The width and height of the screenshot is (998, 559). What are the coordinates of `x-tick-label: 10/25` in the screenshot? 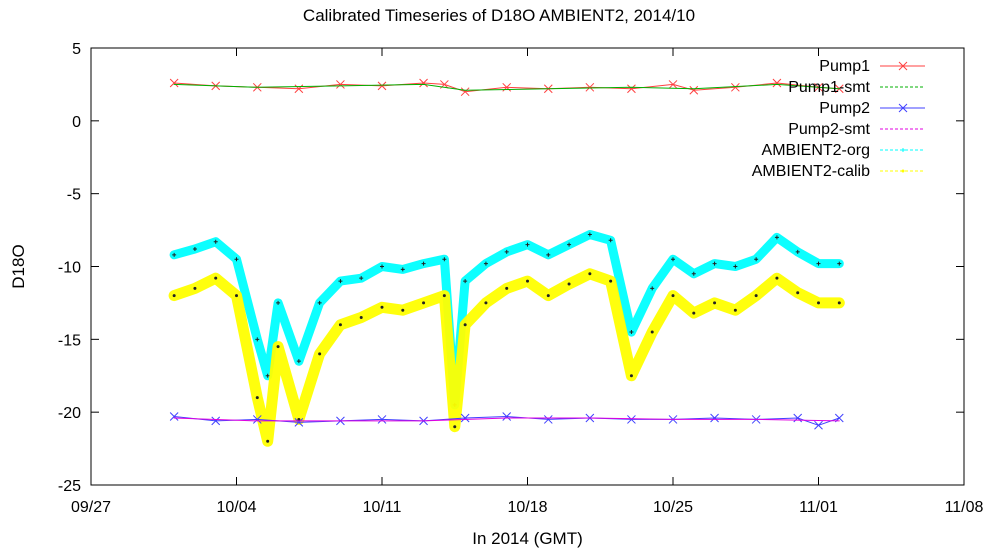 It's located at (673, 507).